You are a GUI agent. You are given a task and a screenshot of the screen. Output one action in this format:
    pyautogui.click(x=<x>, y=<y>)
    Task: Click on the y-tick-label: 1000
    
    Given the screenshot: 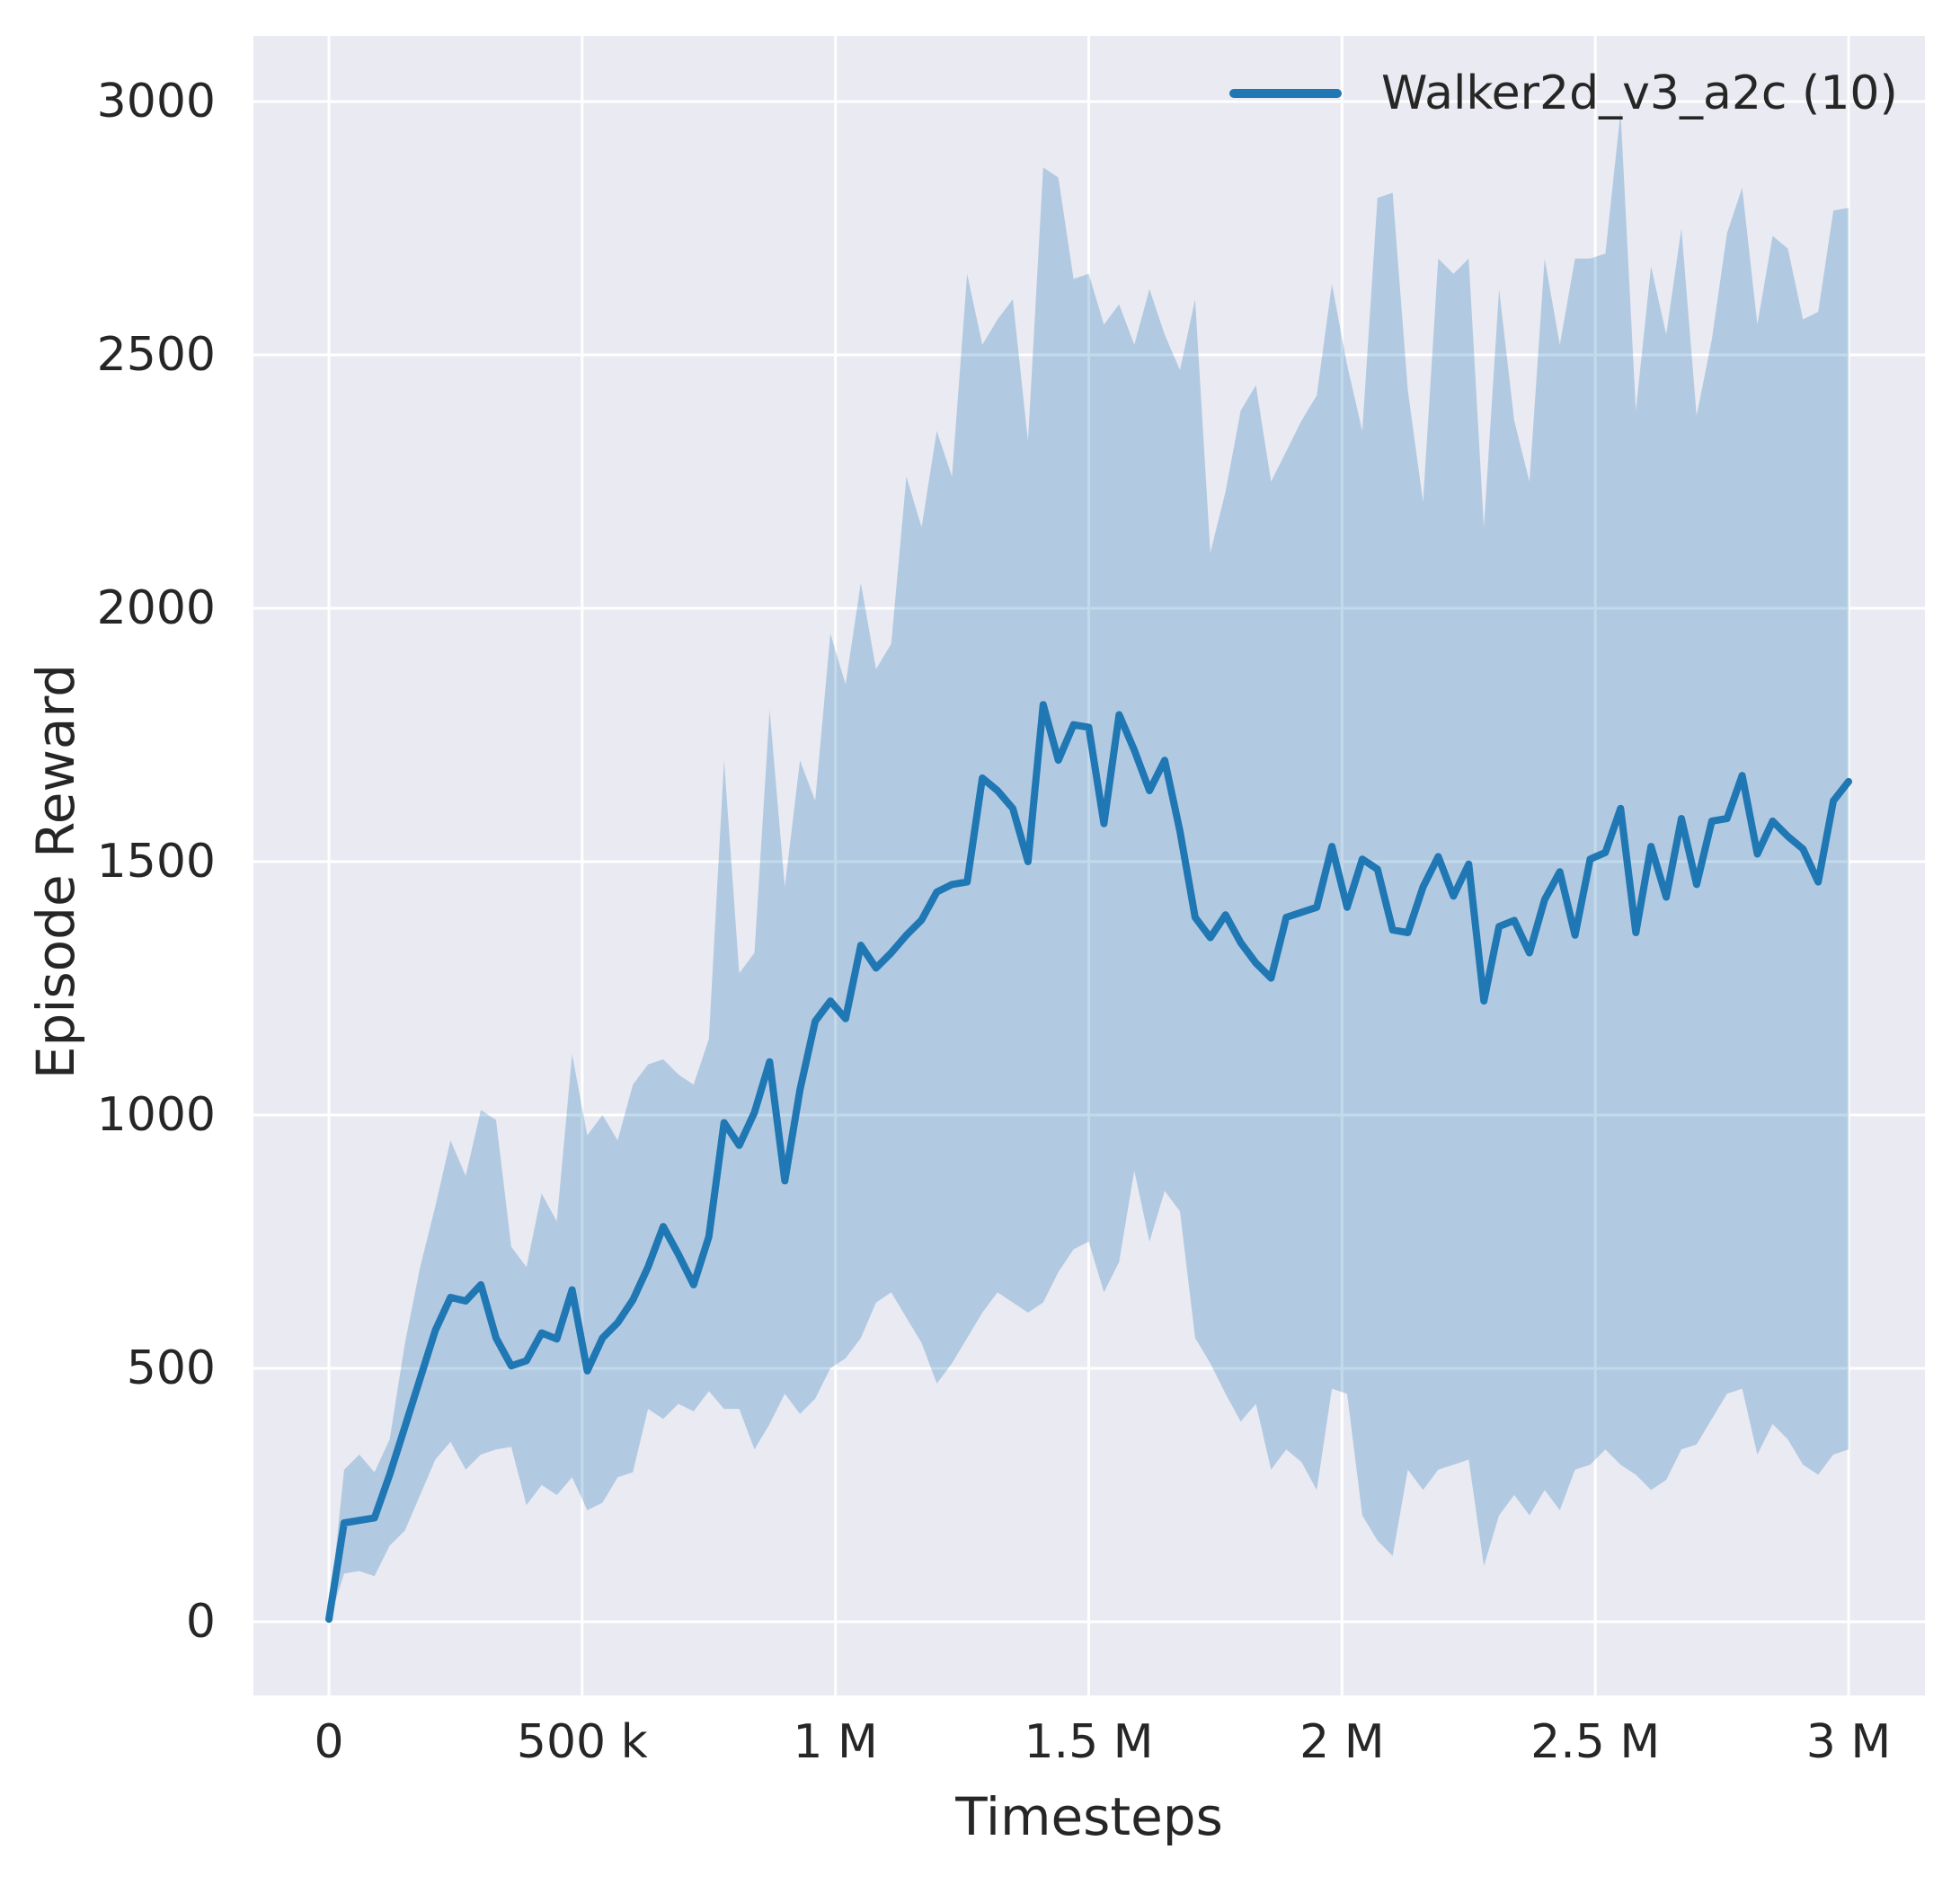 What is the action you would take?
    pyautogui.click(x=156, y=1115)
    